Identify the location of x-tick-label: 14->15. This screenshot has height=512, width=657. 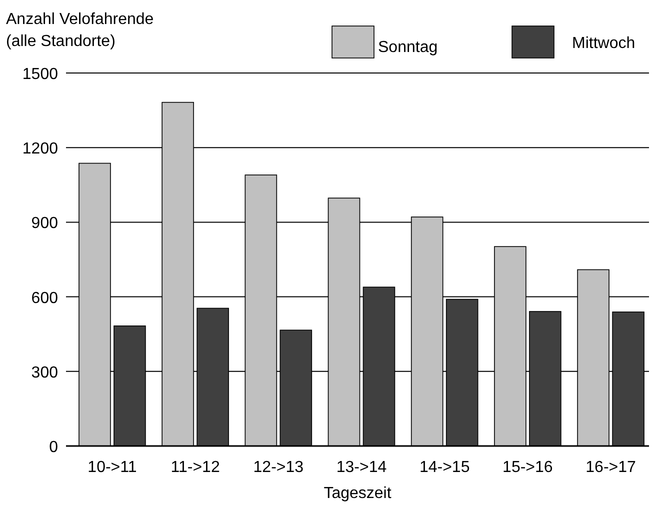
(444, 467).